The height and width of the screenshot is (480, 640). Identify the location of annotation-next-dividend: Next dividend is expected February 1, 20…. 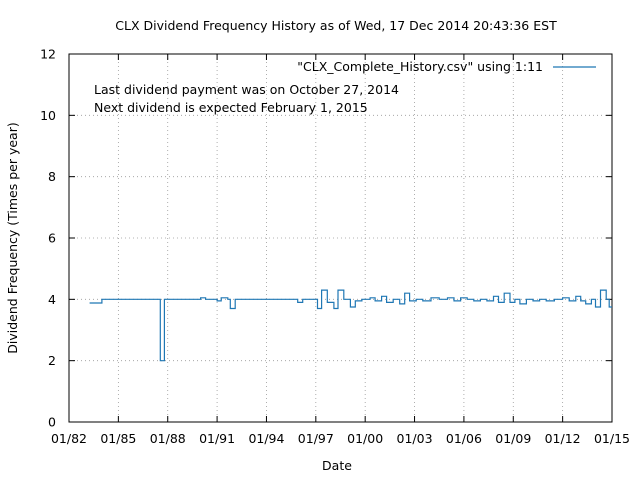
(231, 107).